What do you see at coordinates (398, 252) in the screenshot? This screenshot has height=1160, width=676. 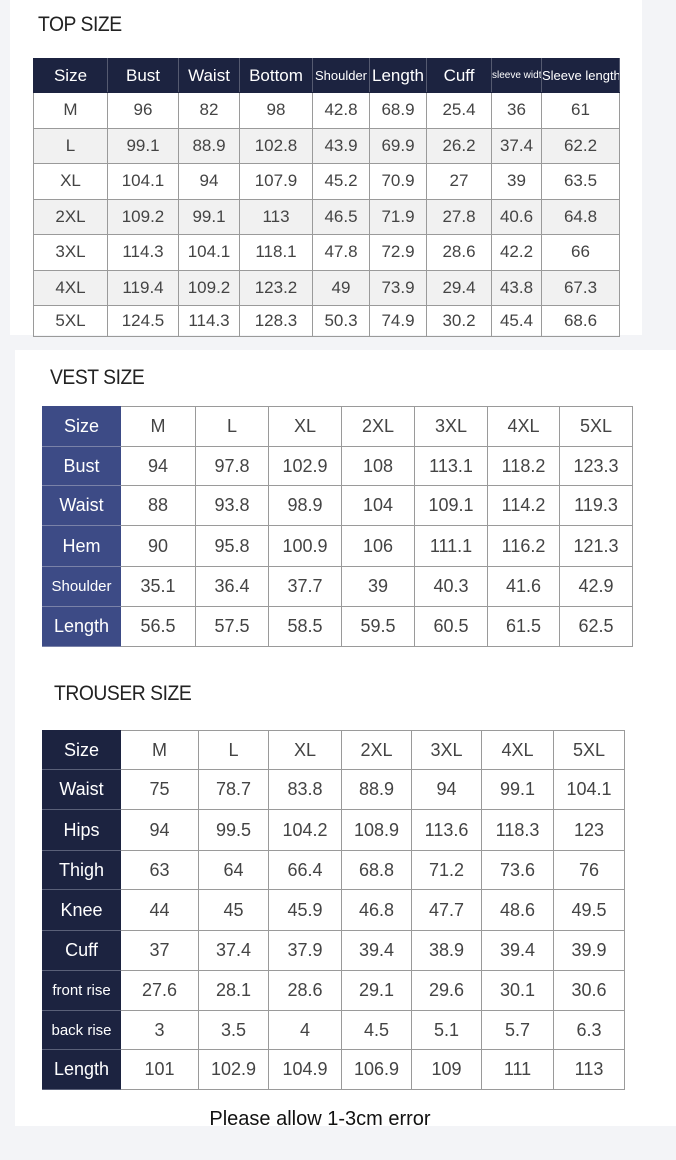 I see `table-cell: 72.9` at bounding box center [398, 252].